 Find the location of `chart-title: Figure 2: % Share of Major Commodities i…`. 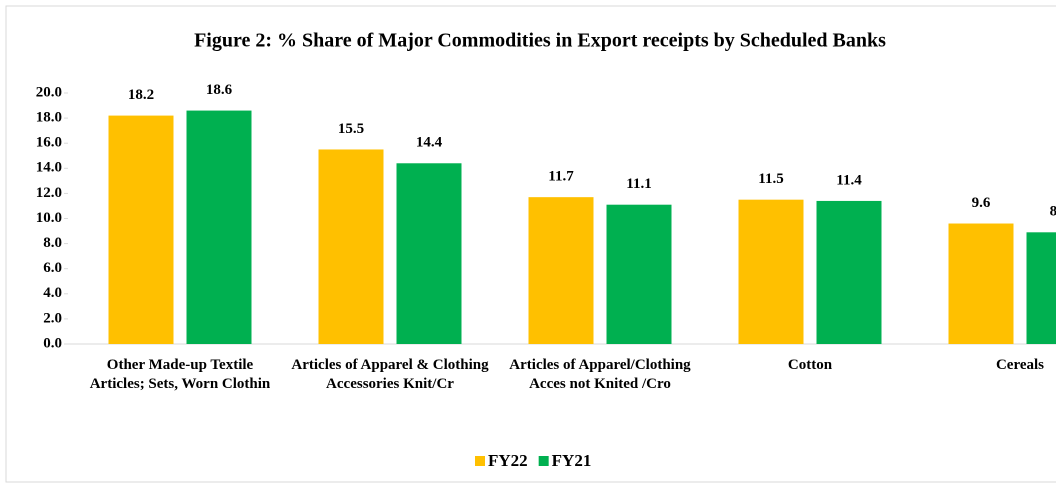

chart-title: Figure 2: % Share of Major Commodities i… is located at coordinates (540, 41).